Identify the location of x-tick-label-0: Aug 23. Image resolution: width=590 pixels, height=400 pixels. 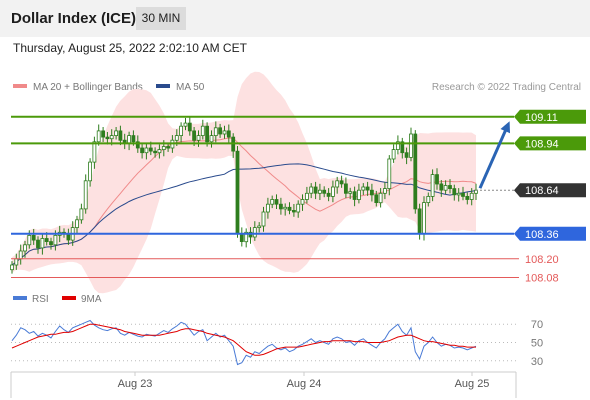
(135, 384).